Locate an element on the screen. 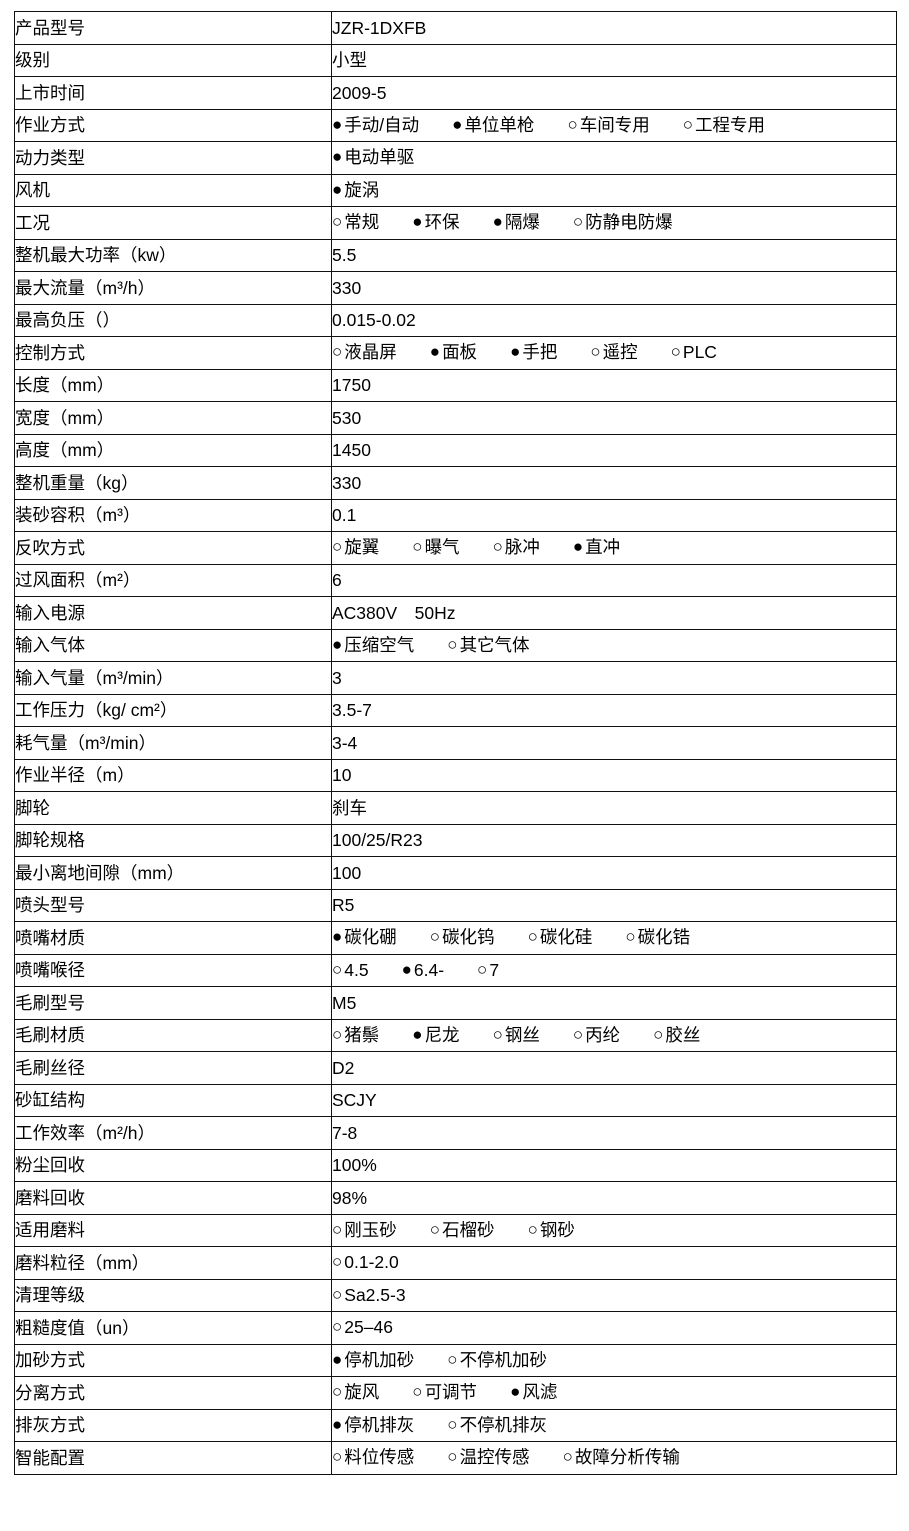  spec-label: 排灰方式 is located at coordinates (173, 1425).